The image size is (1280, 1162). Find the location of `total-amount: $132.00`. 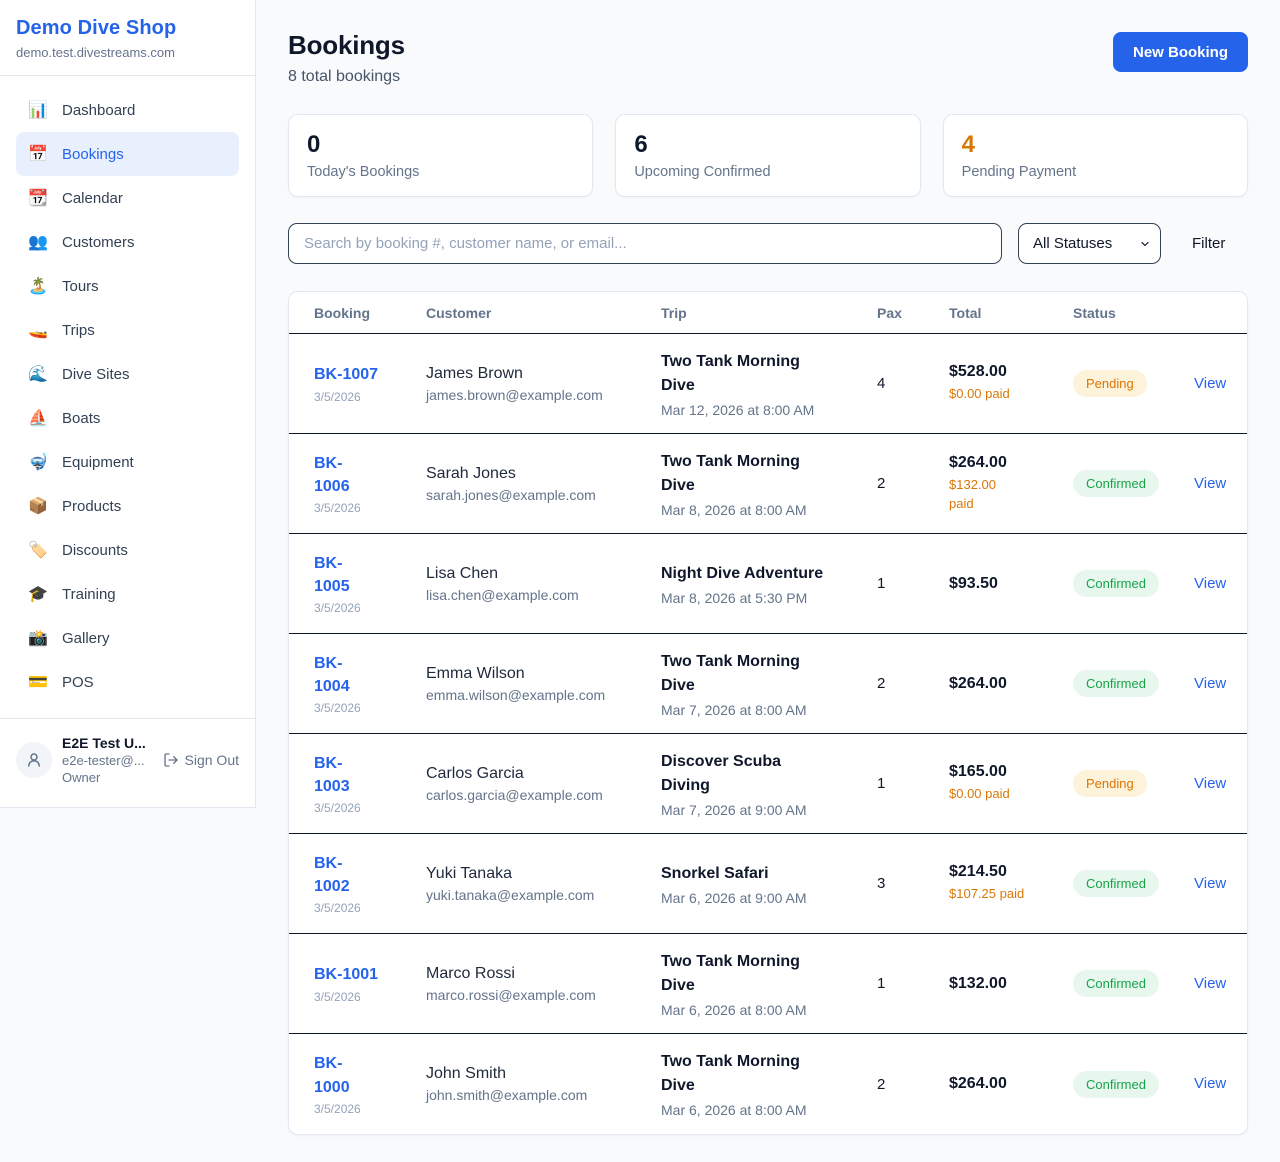

total-amount: $132.00 is located at coordinates (978, 983).